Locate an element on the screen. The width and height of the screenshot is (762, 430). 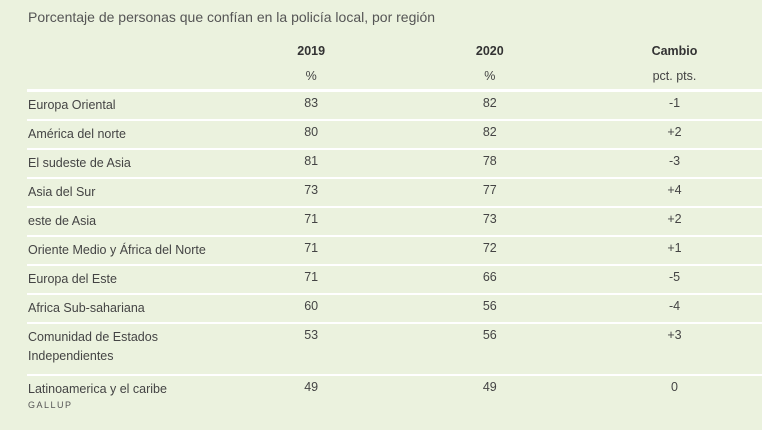
table-row: Asia del Sur 73 77 +4 is located at coordinates (394, 192).